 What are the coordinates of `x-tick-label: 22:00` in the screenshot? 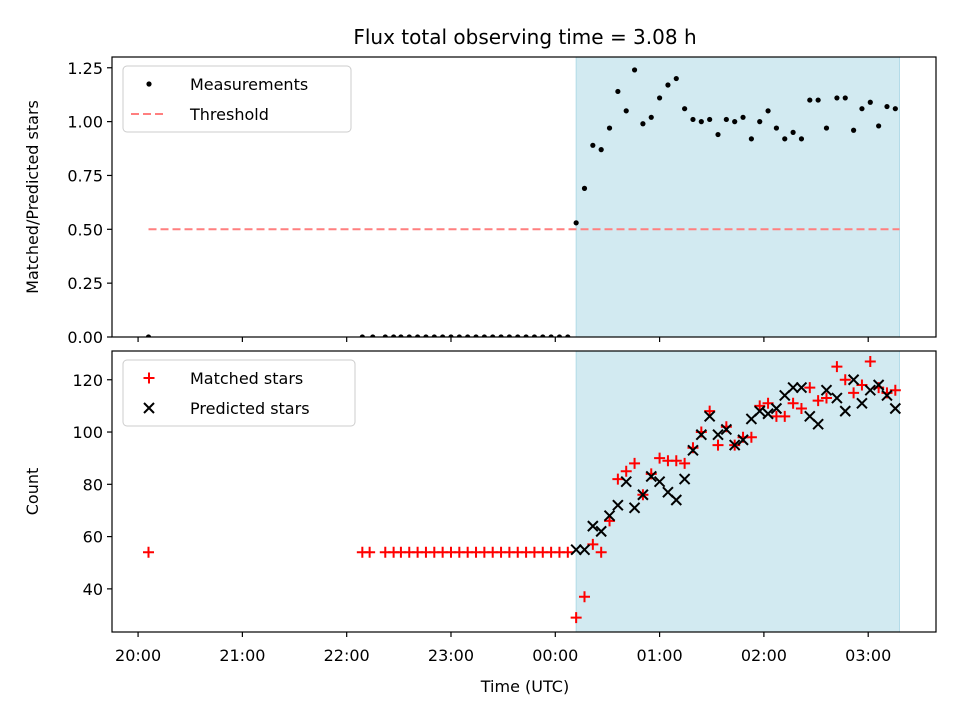 It's located at (347, 655).